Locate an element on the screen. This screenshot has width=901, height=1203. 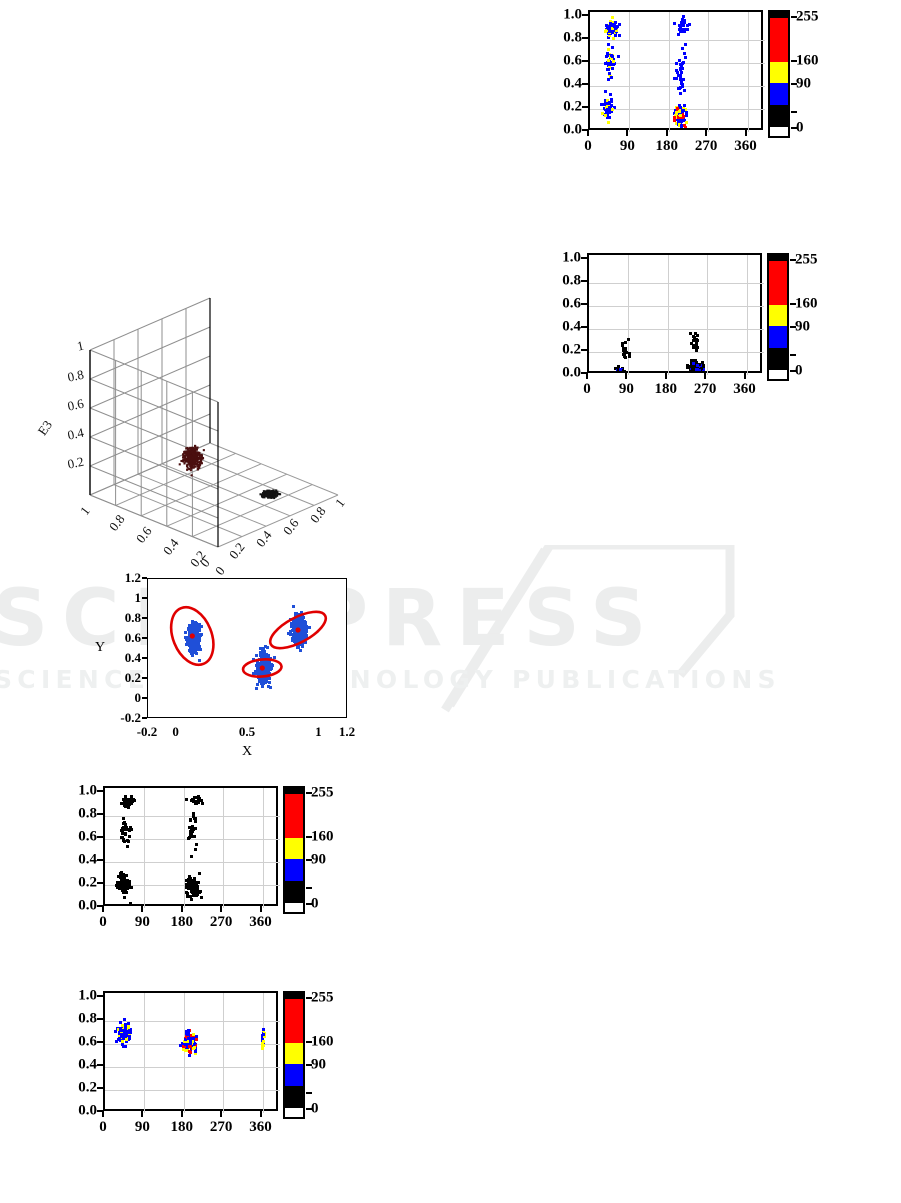
x-tick-label: 270 is located at coordinates (705, 389).